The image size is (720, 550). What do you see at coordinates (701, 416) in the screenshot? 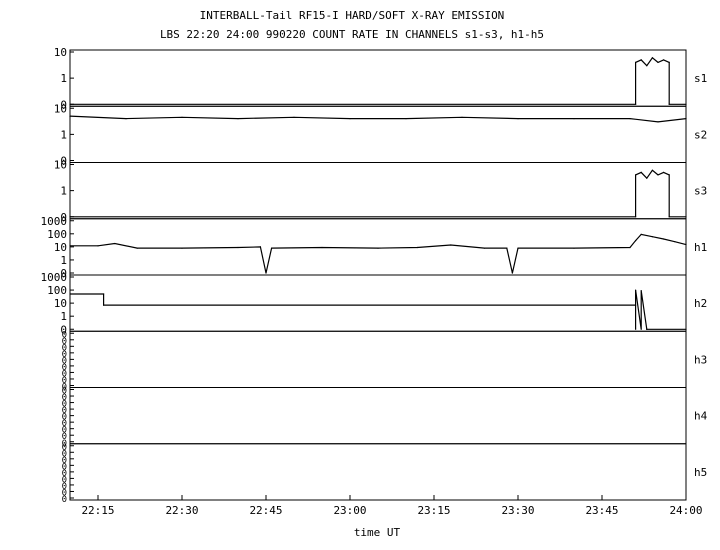
I see `panel-label: h4` at bounding box center [701, 416].